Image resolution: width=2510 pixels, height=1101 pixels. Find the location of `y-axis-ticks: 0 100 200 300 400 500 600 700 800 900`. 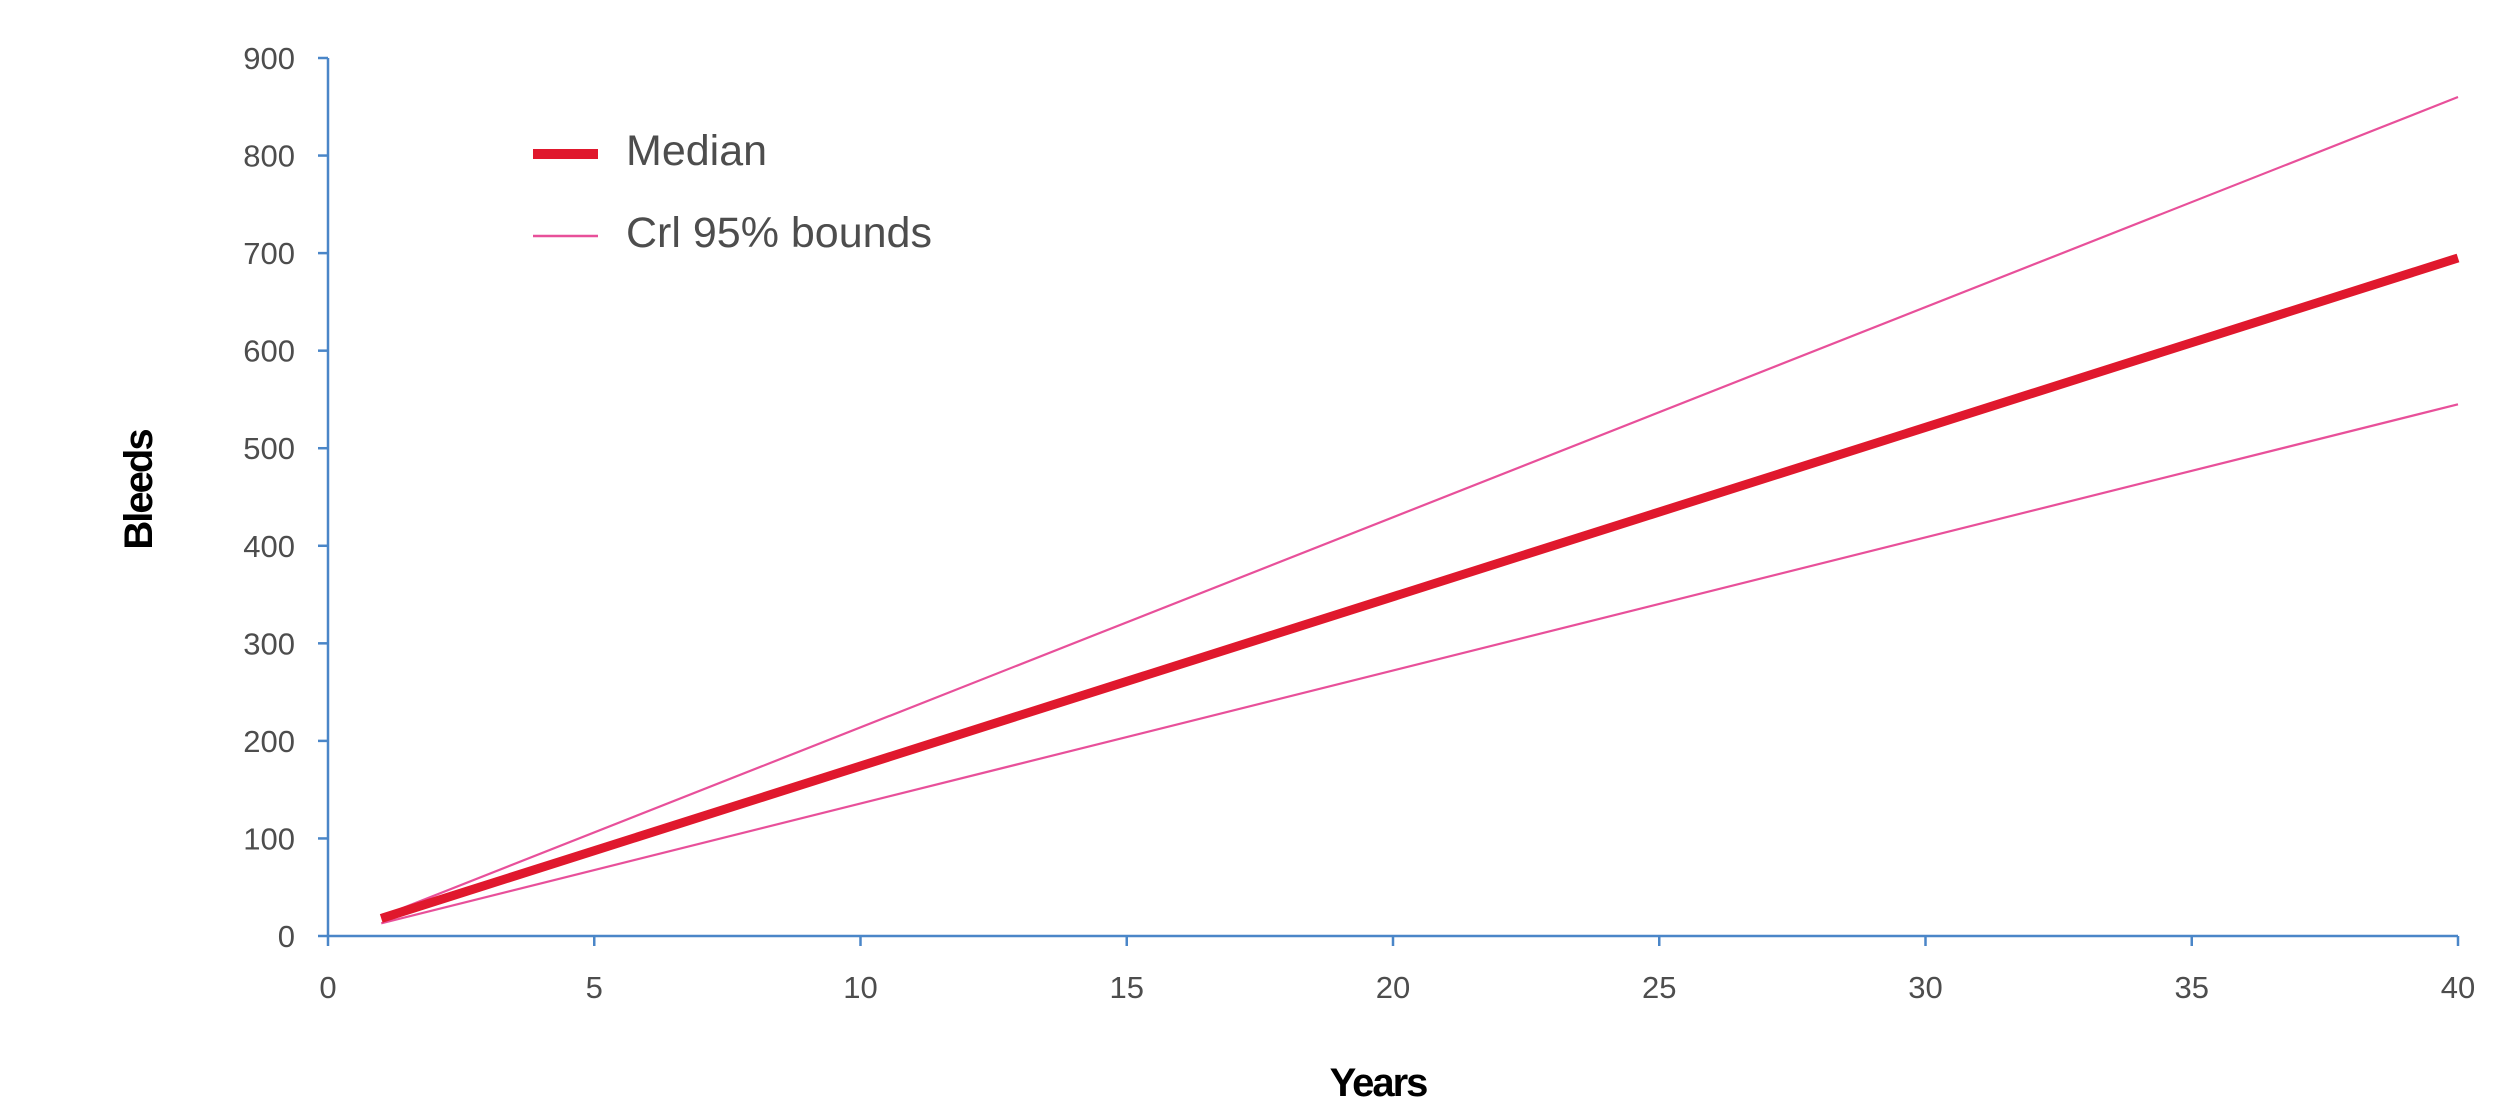

y-axis-ticks: 0 100 200 300 400 500 600 700 800 900 is located at coordinates (285, 497).